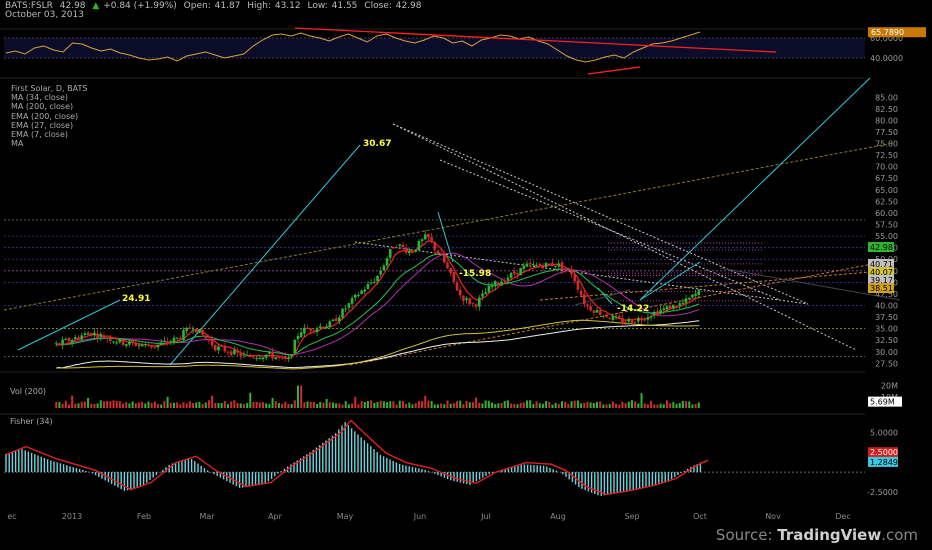  I want to click on legend-item: MA, so click(17, 144).